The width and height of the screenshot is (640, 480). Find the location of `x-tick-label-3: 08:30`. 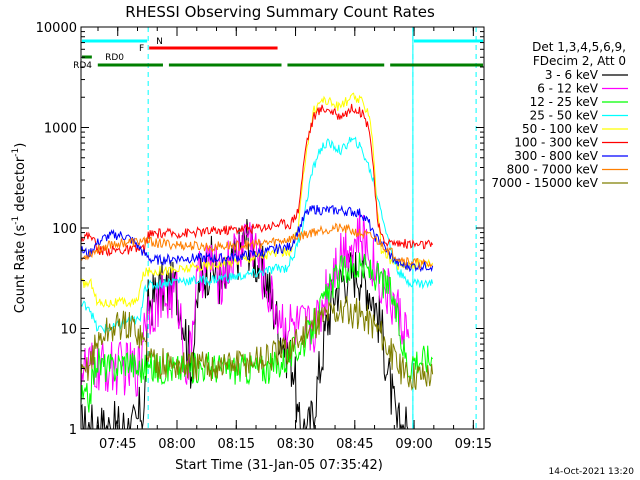

x-tick-label-3: 08:30 is located at coordinates (295, 444).